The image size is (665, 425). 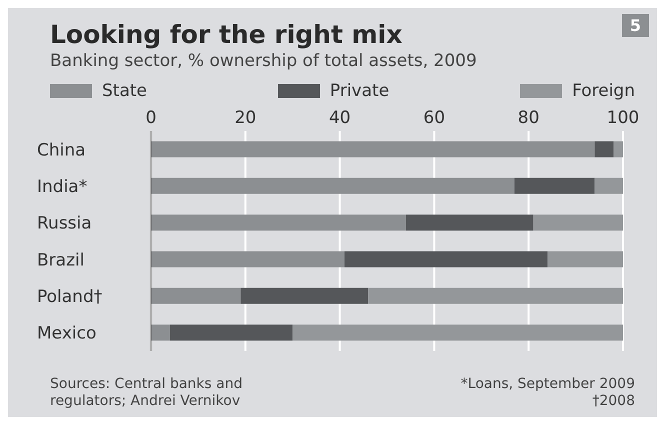 What do you see at coordinates (60, 260) in the screenshot?
I see `y-tick-label: Brazil` at bounding box center [60, 260].